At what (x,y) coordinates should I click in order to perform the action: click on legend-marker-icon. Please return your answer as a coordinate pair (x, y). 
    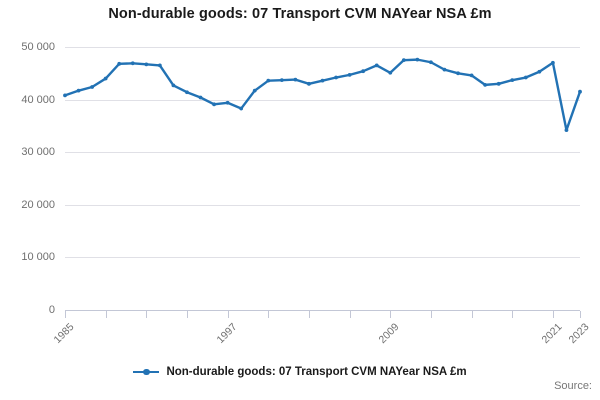
    Looking at the image, I should click on (146, 372).